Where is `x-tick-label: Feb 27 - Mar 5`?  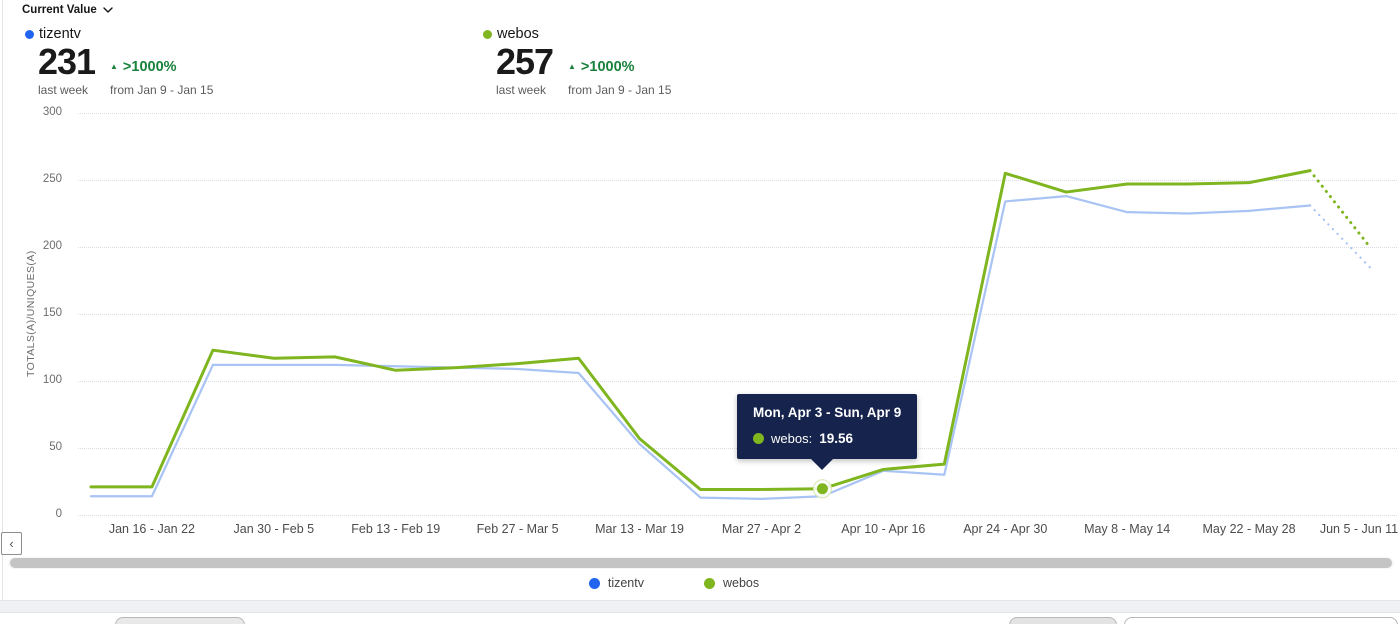 x-tick-label: Feb 27 - Mar 5 is located at coordinates (517, 529).